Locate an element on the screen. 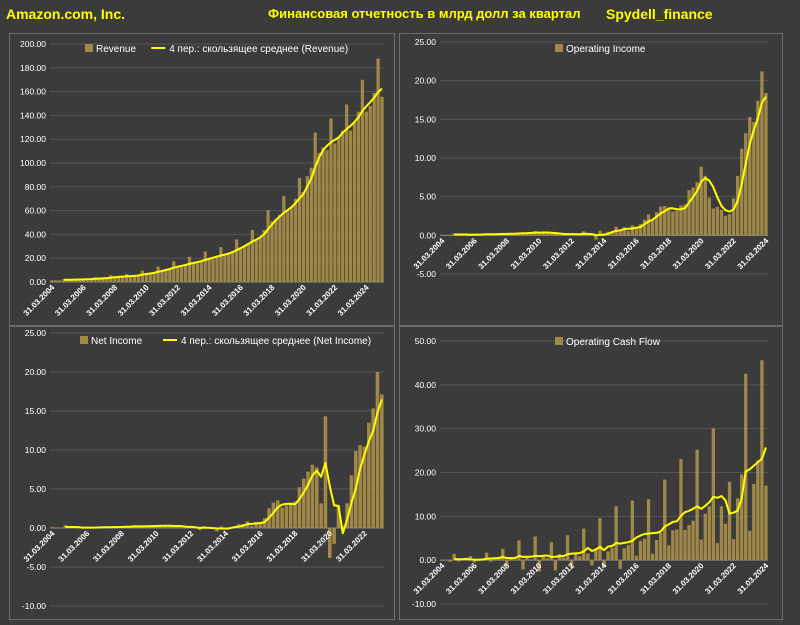  y-tick-label: 0.00 is located at coordinates (427, 235).